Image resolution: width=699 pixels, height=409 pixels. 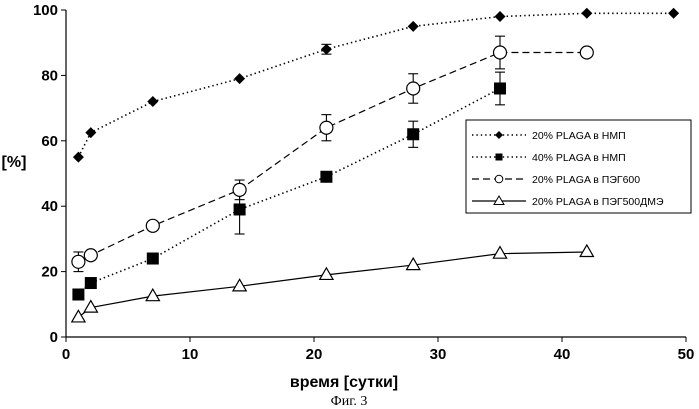 I want to click on figure-caption: Фиг. 3, so click(x=349, y=401).